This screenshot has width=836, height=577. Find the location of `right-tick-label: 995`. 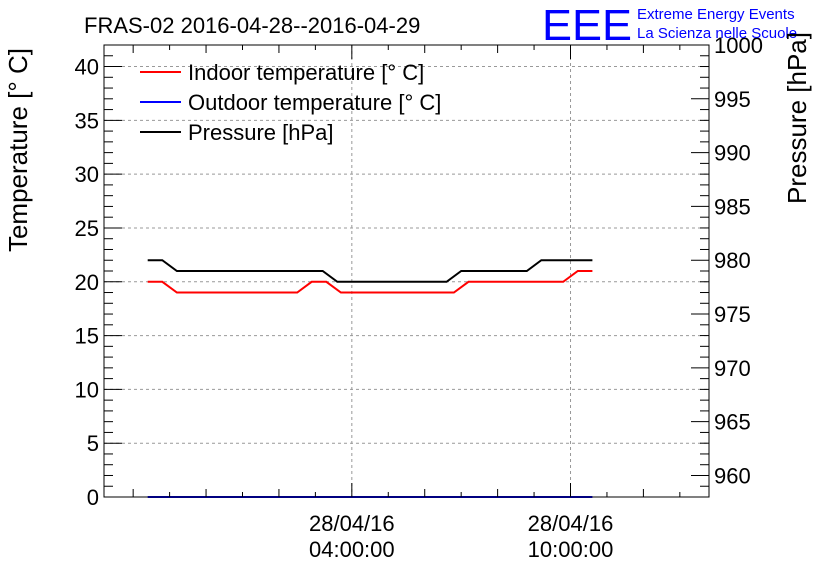

right-tick-label: 995 is located at coordinates (732, 99).